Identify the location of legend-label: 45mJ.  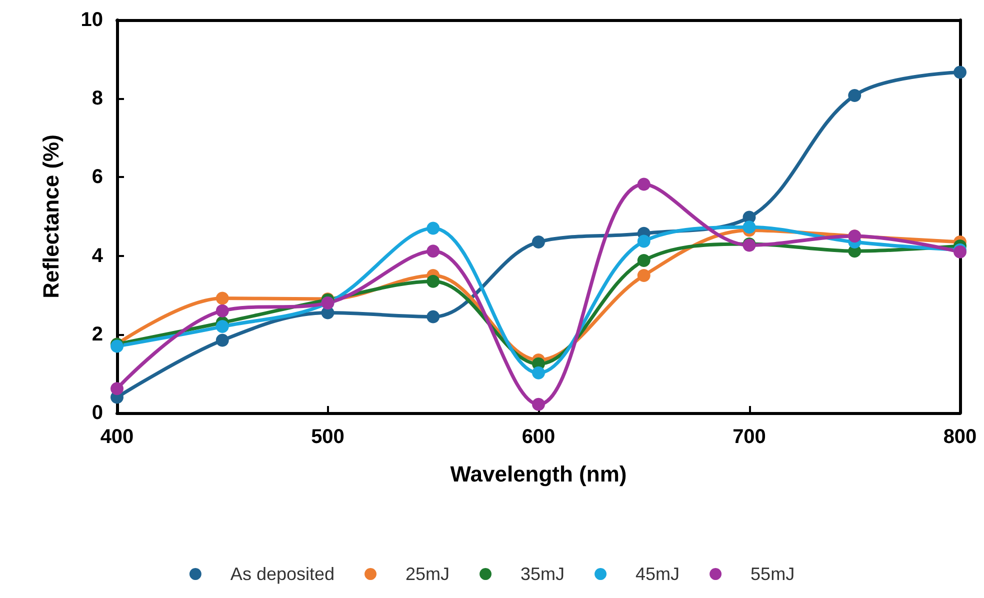
(658, 574).